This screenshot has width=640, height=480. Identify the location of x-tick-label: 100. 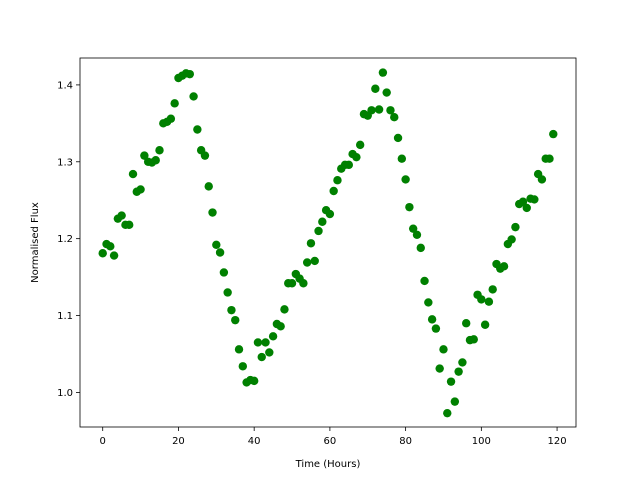
(481, 441).